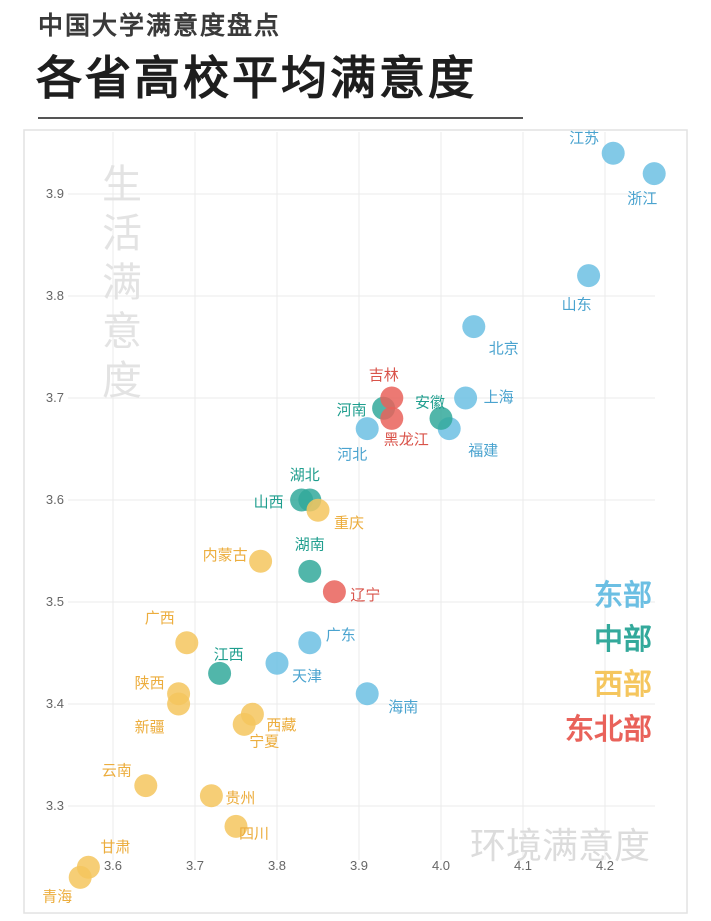 This screenshot has height=921, width=711. I want to click on y-tick-label: 3.5, so click(55, 601).